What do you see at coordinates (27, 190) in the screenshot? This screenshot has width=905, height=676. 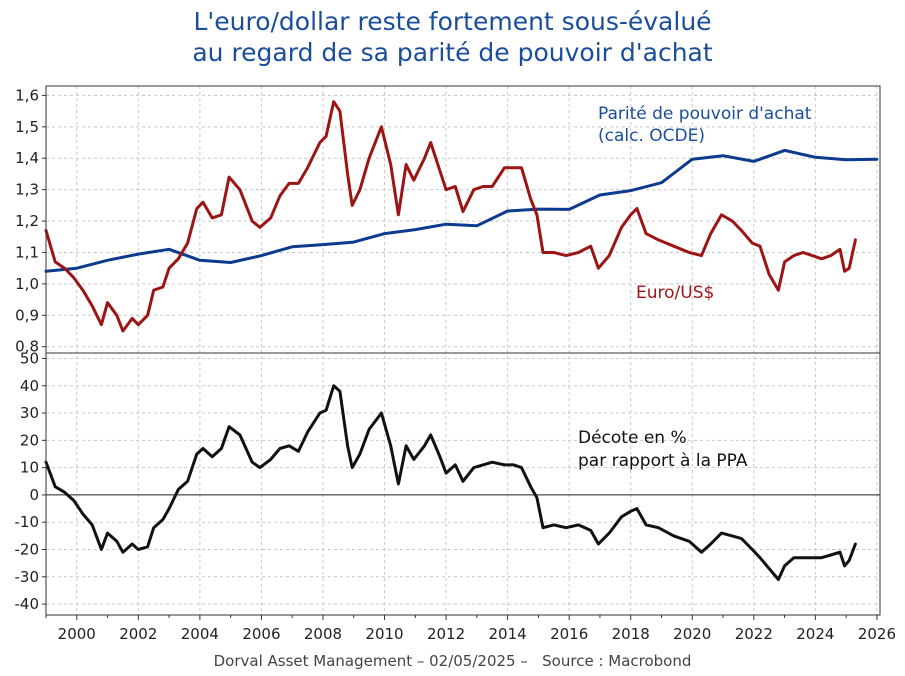 I see `y-tick-label: 1,3` at bounding box center [27, 190].